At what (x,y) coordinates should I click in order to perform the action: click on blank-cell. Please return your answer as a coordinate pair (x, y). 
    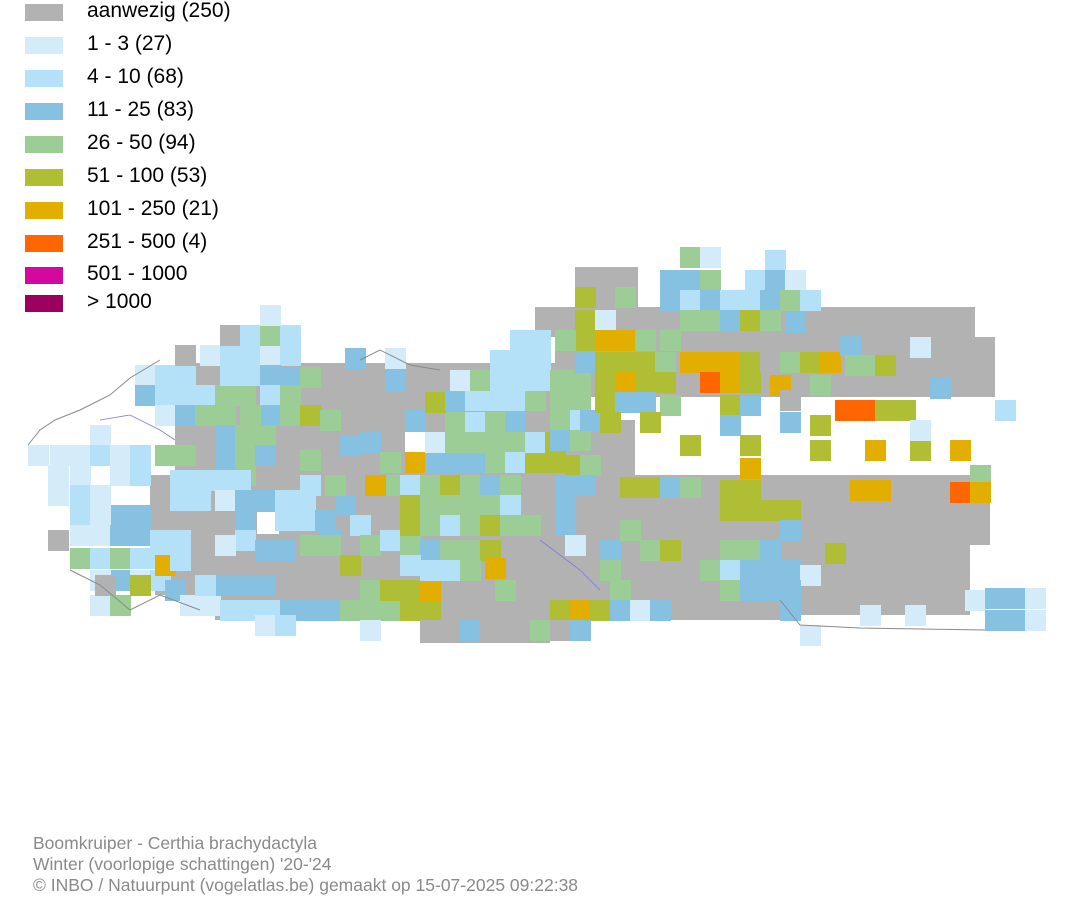
    Looking at the image, I should click on (268, 523).